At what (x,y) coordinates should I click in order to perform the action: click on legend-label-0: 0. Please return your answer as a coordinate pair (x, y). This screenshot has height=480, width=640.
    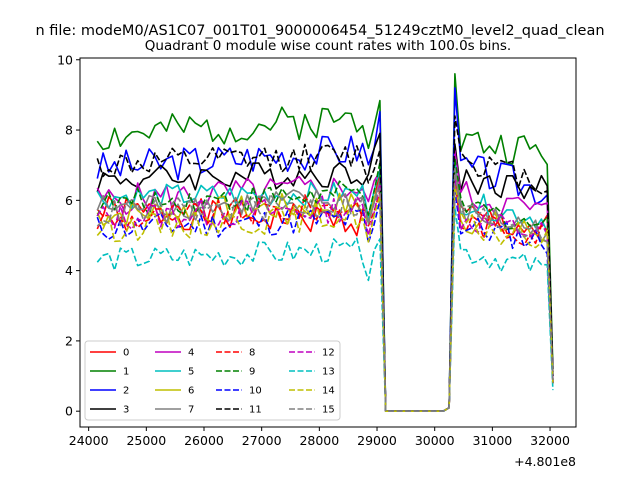
    Looking at the image, I should click on (126, 353).